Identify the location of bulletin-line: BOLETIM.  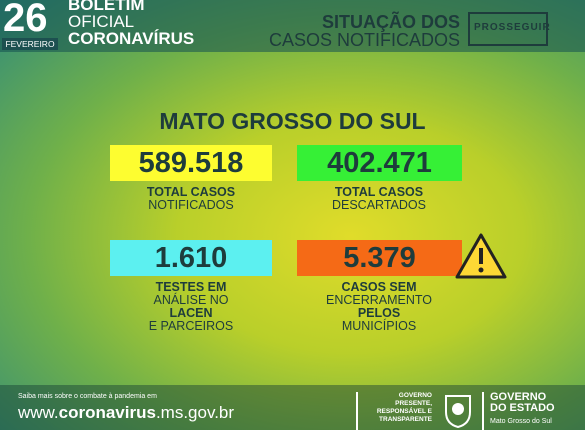
(106, 7).